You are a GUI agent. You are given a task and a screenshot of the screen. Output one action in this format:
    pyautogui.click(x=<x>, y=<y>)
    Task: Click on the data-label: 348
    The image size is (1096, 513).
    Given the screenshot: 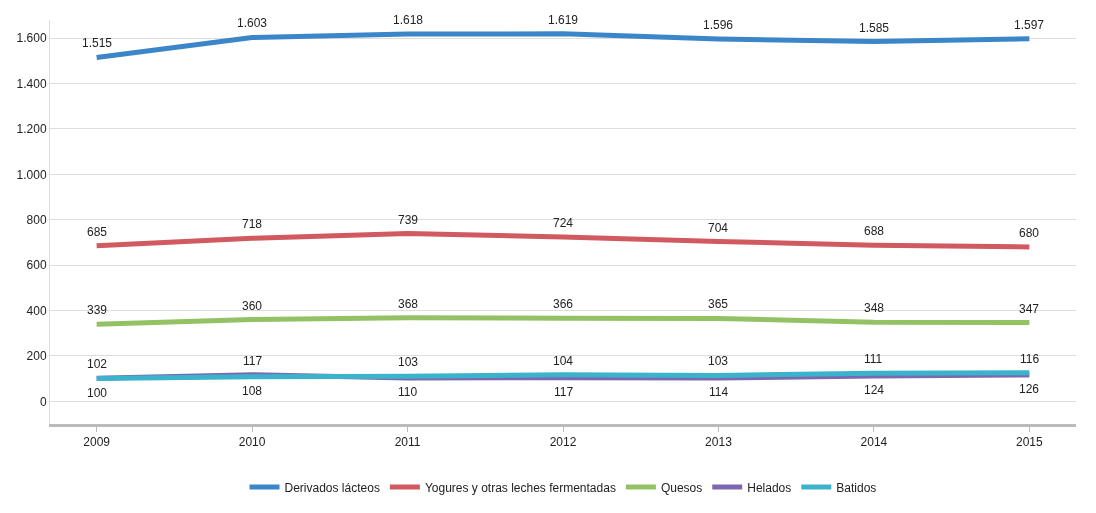 What is the action you would take?
    pyautogui.click(x=874, y=308)
    